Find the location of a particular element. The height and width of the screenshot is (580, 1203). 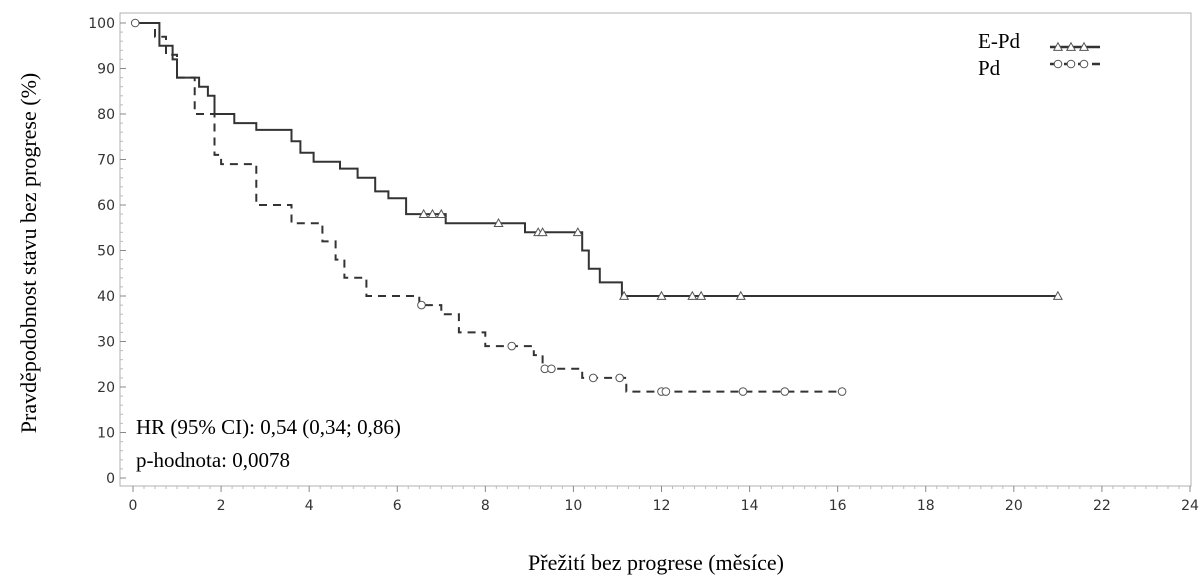

x-tick-label: 24 is located at coordinates (1190, 506).